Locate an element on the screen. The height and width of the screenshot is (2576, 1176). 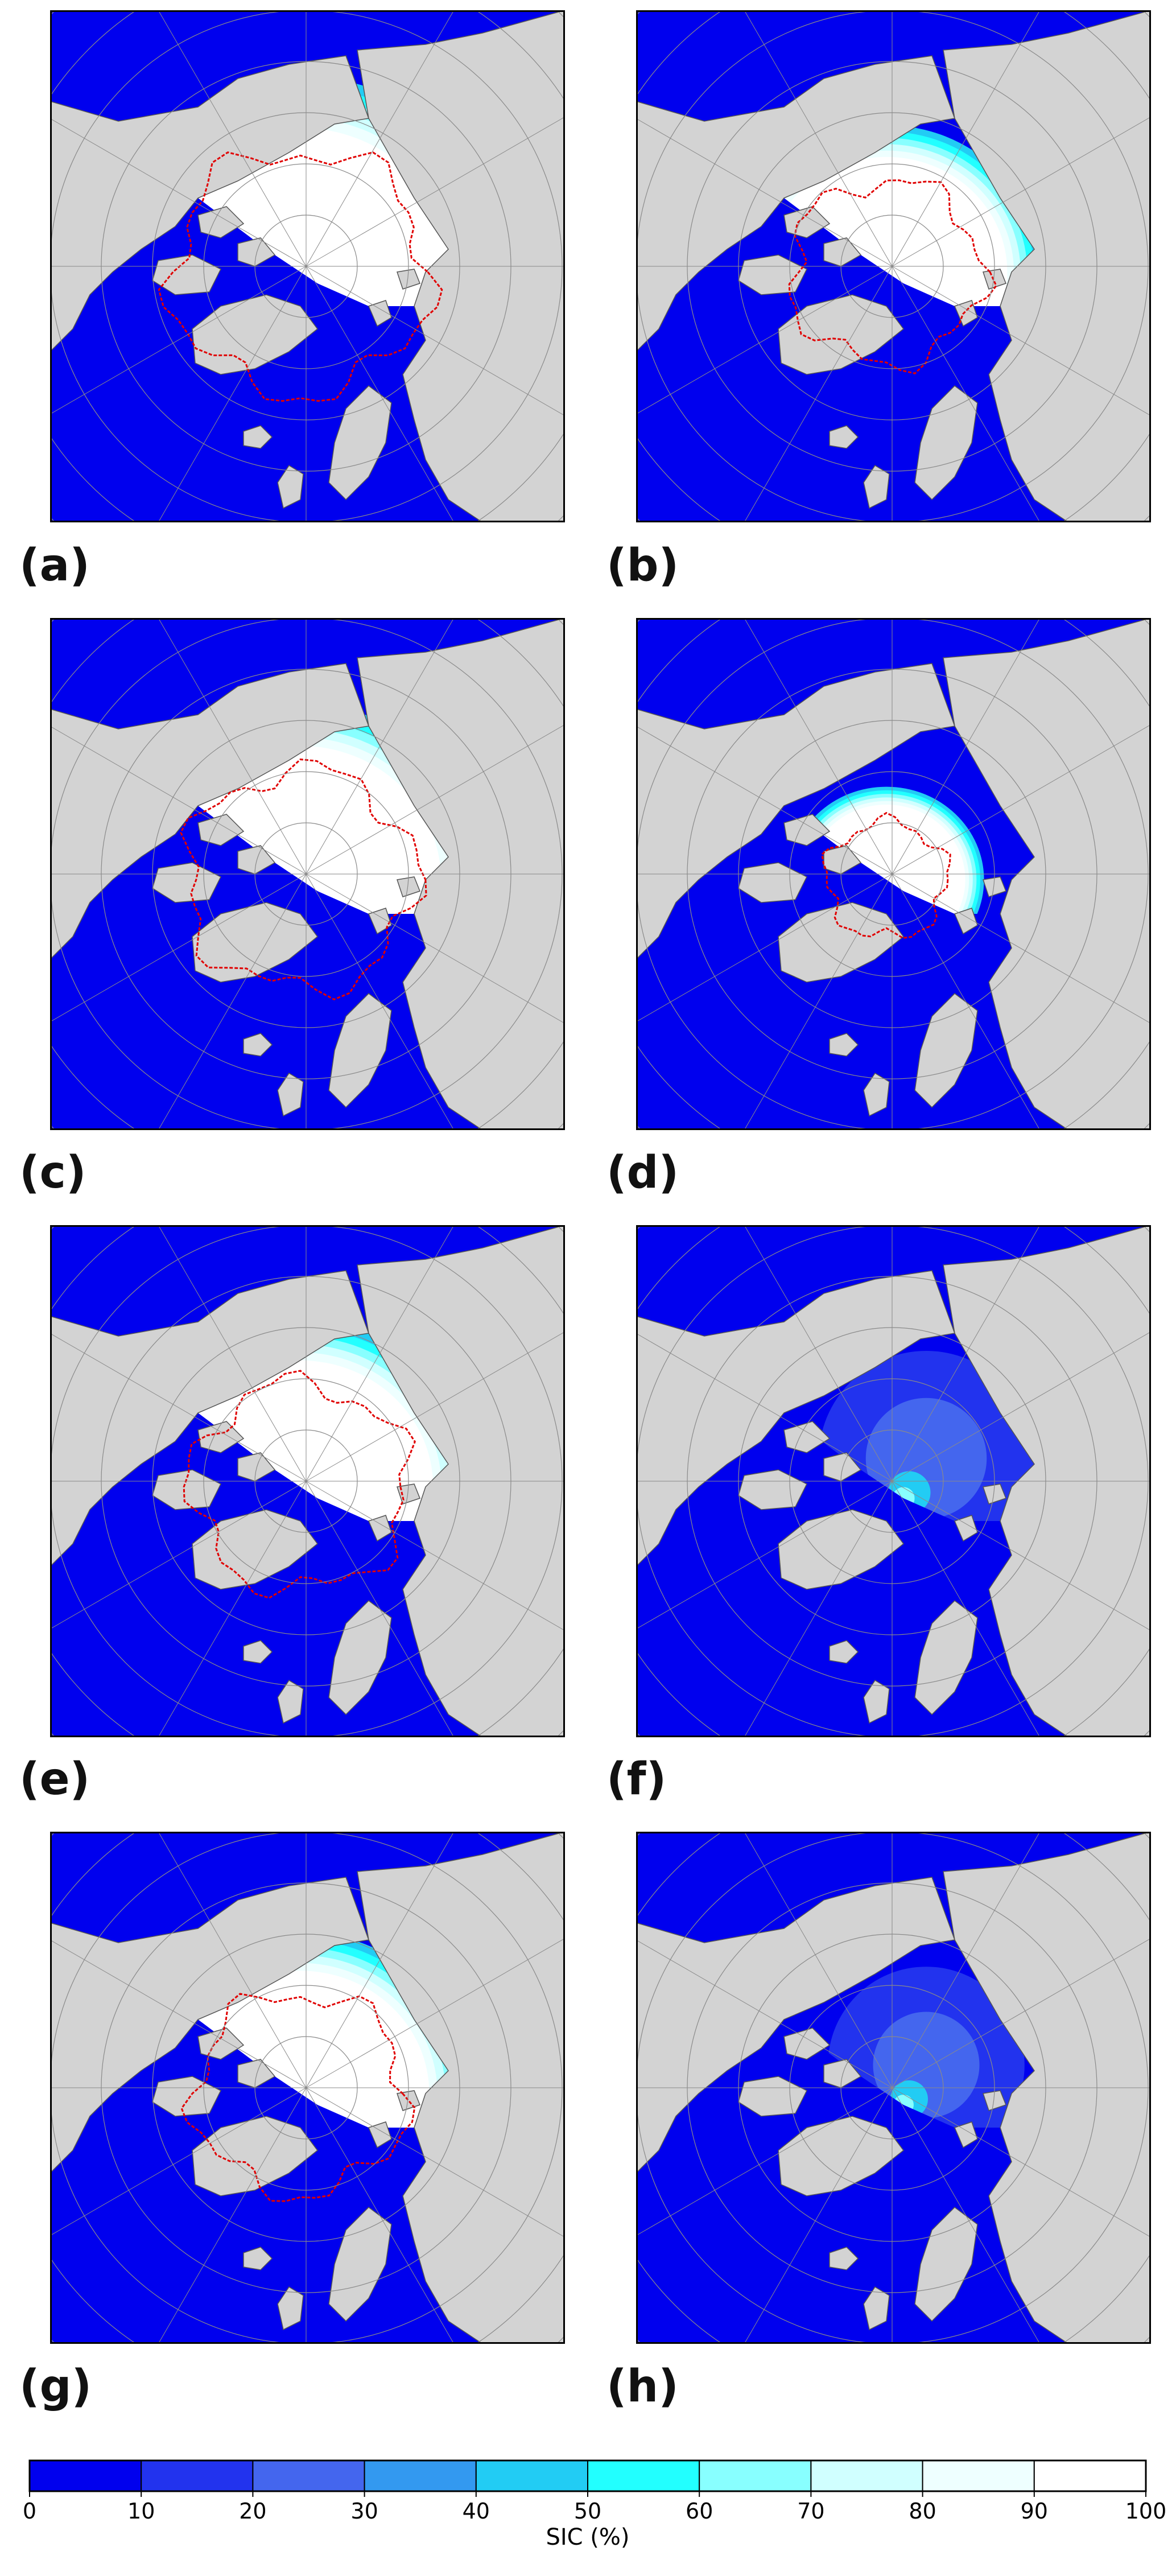
panel-label-f: (f) is located at coordinates (636, 1779).